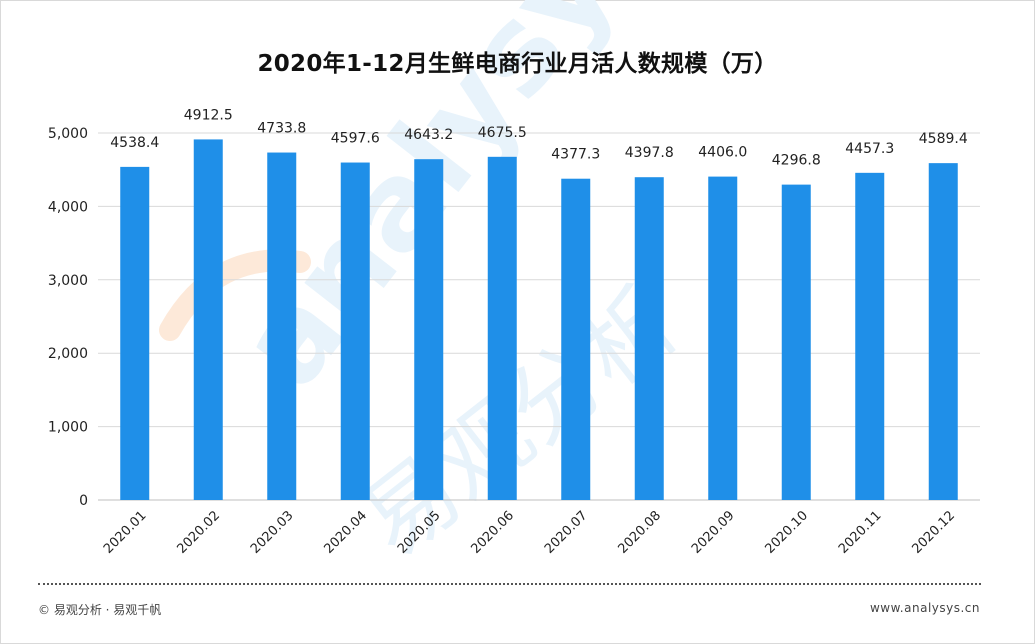 This screenshot has height=644, width=1035. I want to click on y-tick-label: 4,000, so click(68, 207).